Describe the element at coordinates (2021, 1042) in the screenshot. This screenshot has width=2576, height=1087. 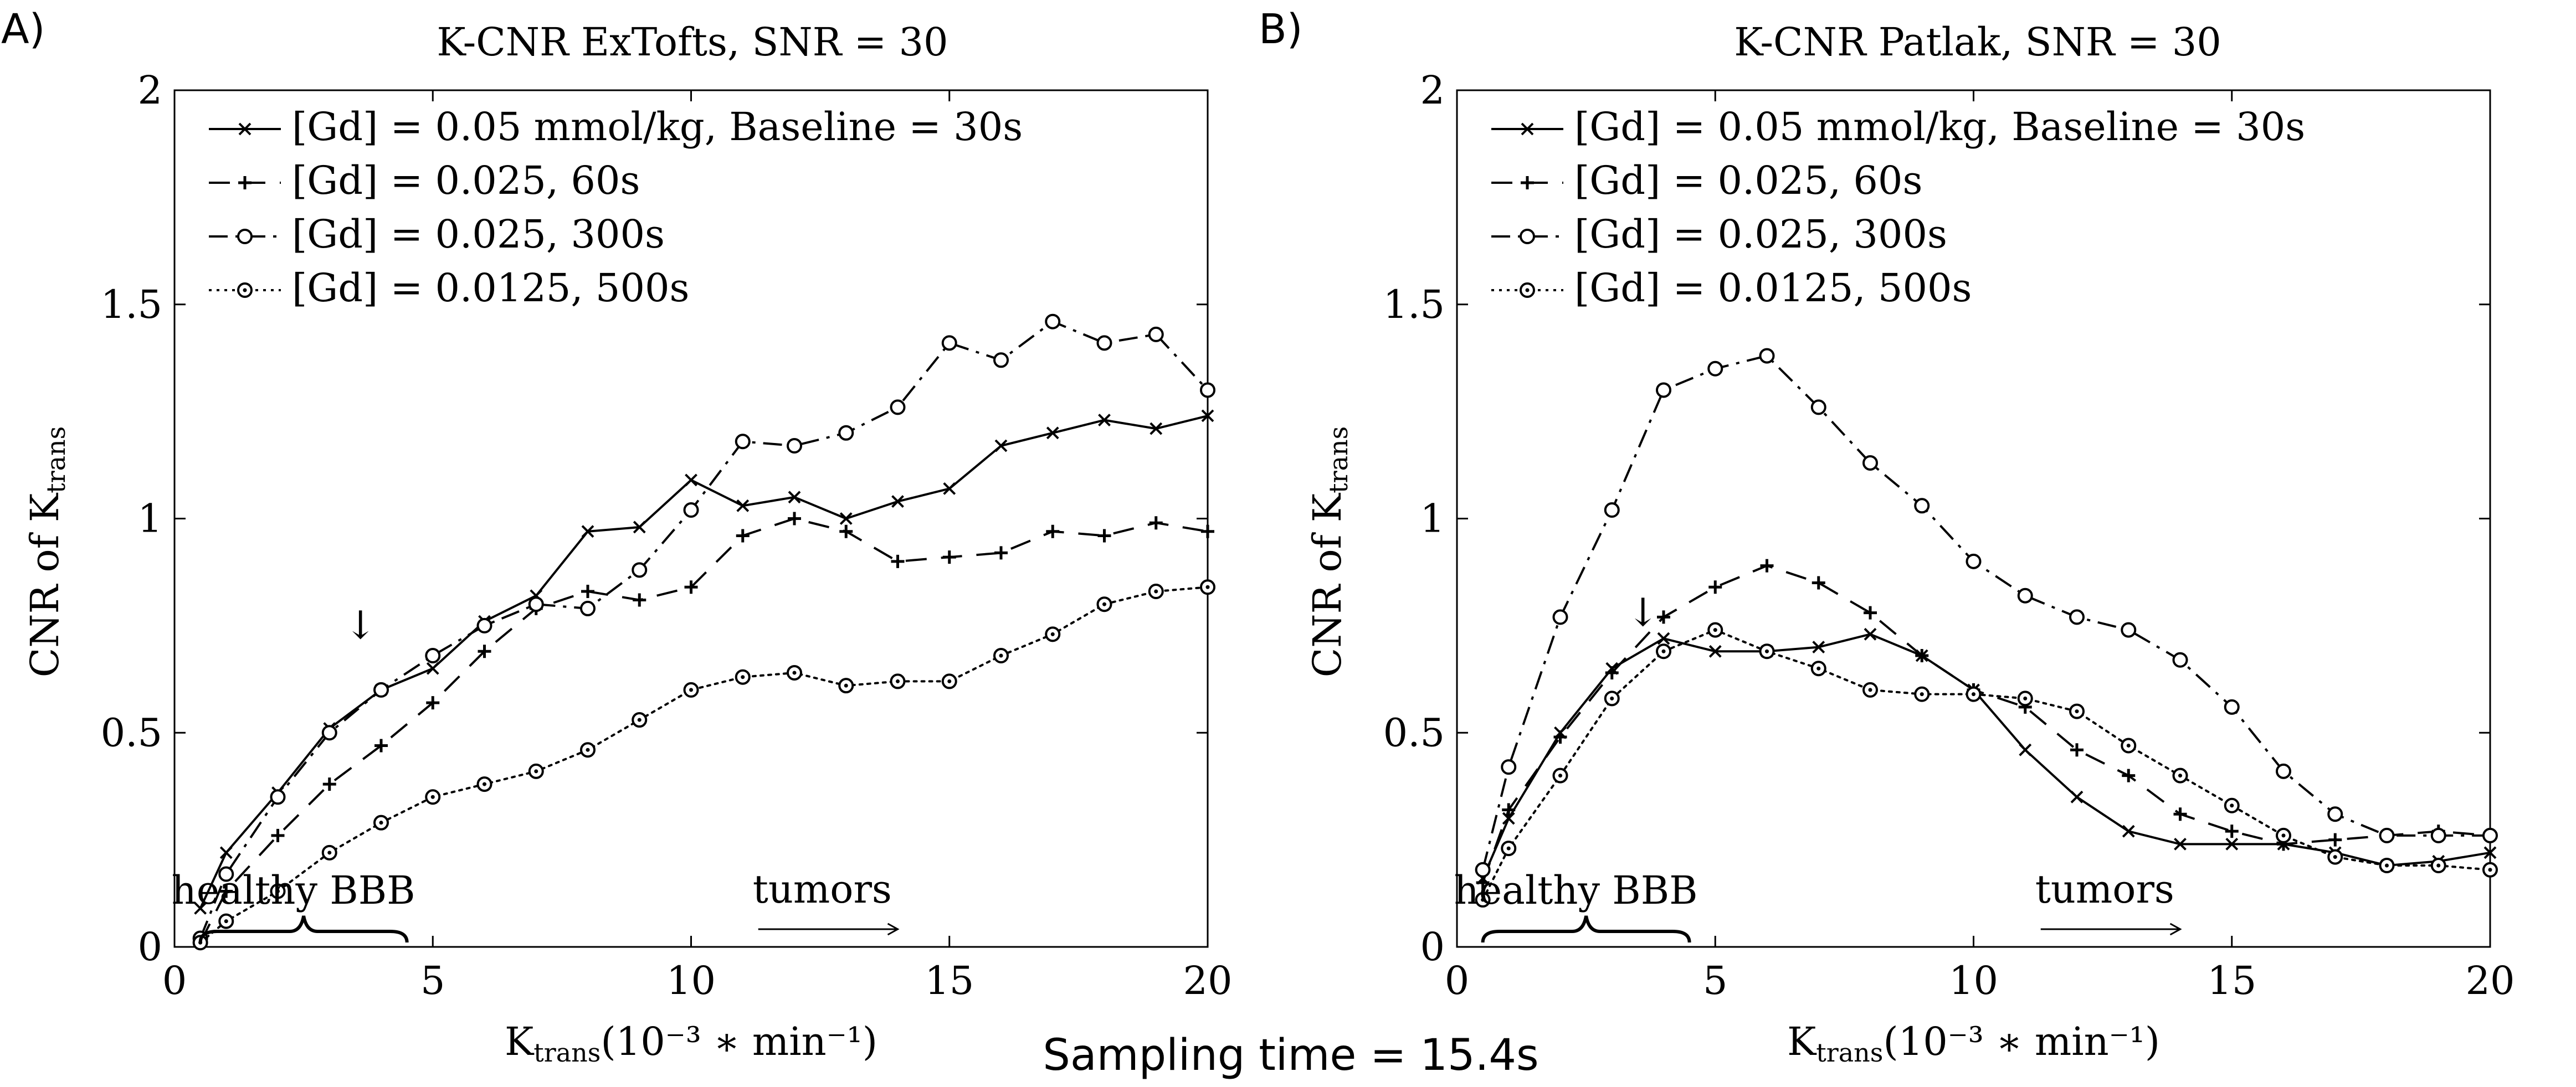
I see `x-axis-label-units: (10⁻³ ∗ min⁻¹)` at that location.